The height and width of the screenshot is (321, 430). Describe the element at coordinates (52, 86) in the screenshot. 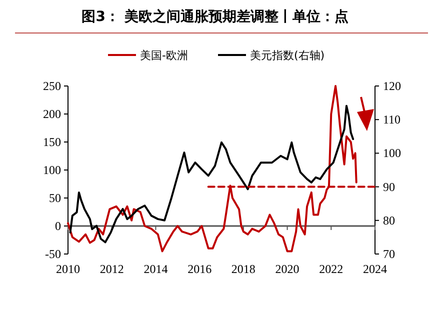

I see `y-tick-label: 250` at that location.